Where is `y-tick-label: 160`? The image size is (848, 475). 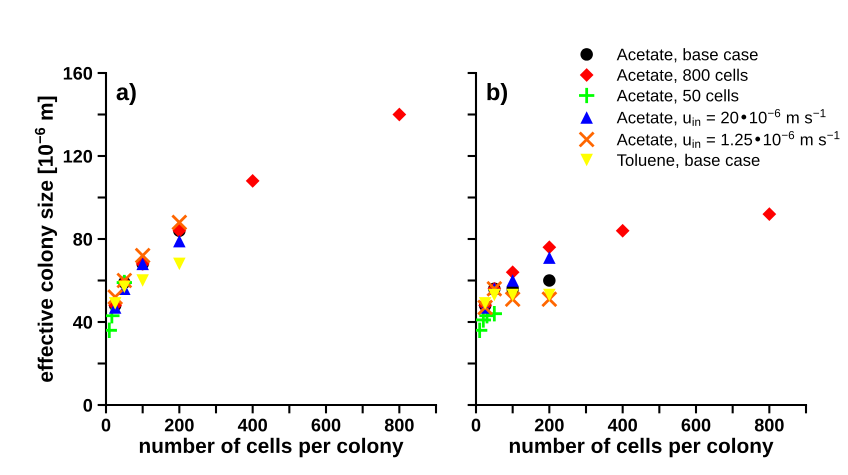 y-tick-label: 160 is located at coordinates (78, 73).